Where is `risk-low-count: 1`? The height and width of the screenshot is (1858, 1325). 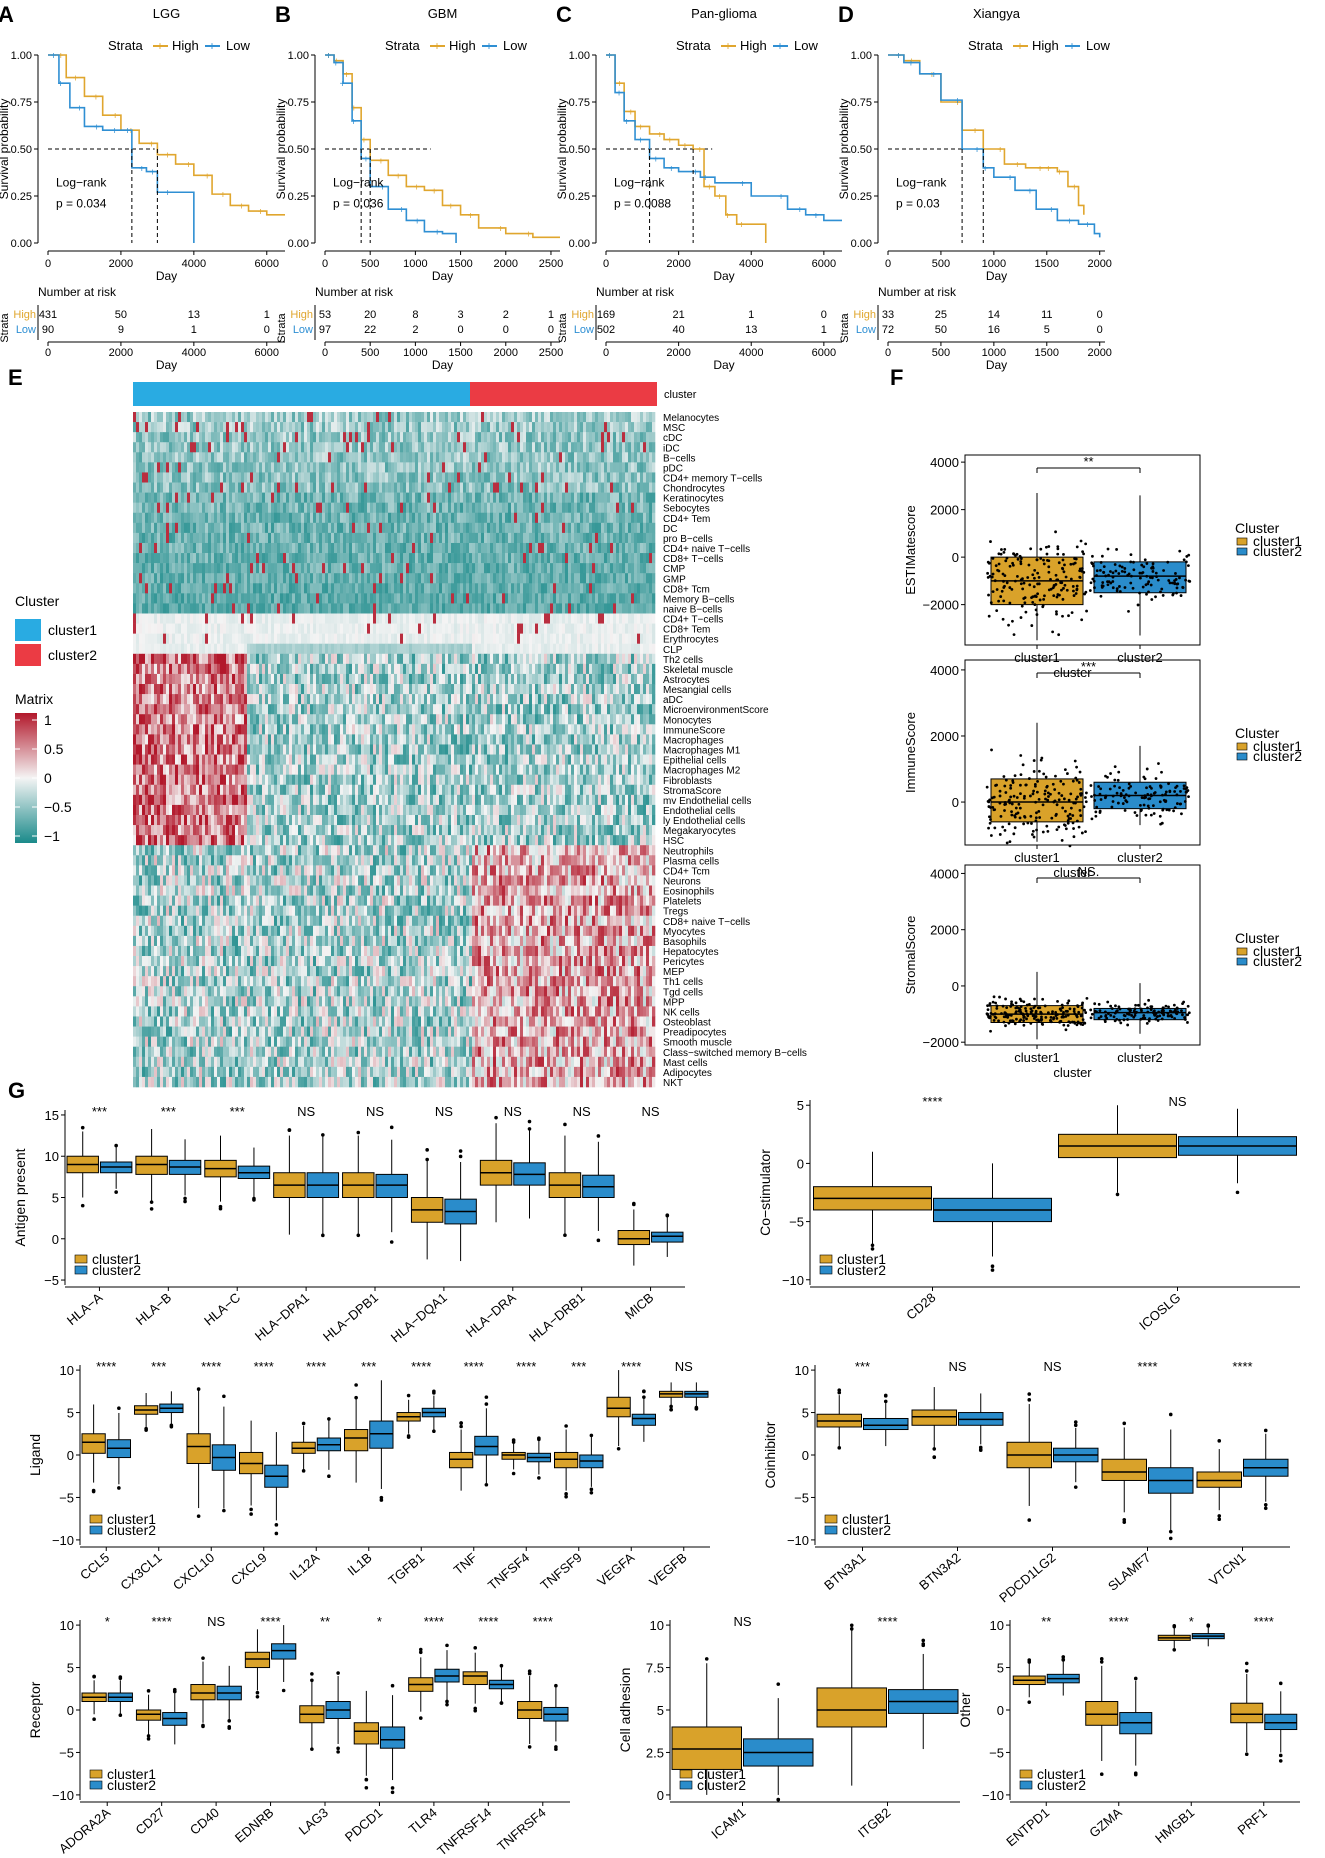
risk-low-count: 1 is located at coordinates (824, 330).